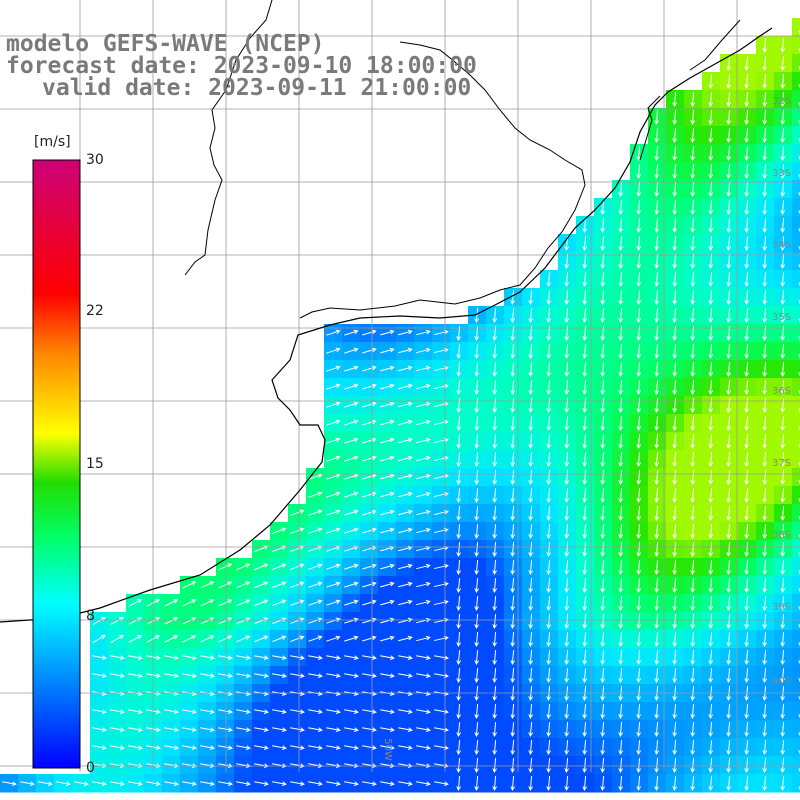 The height and width of the screenshot is (800, 800). What do you see at coordinates (241, 66) in the screenshot?
I see `title-forecast-date: forecast date: 2023-09-10 18:00:00` at bounding box center [241, 66].